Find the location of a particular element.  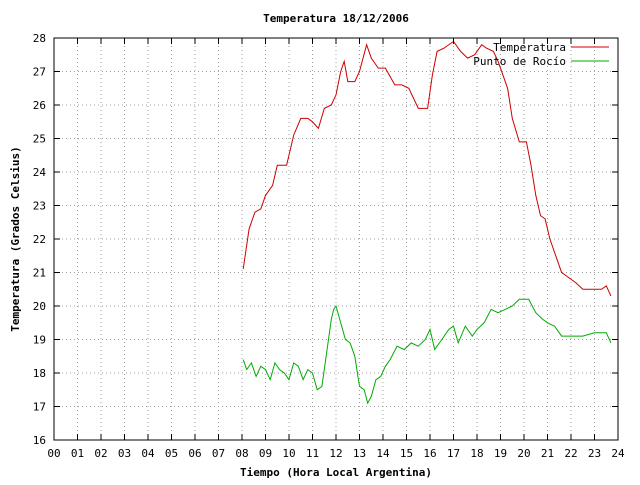

x-tick-label: 20 is located at coordinates (523, 453).